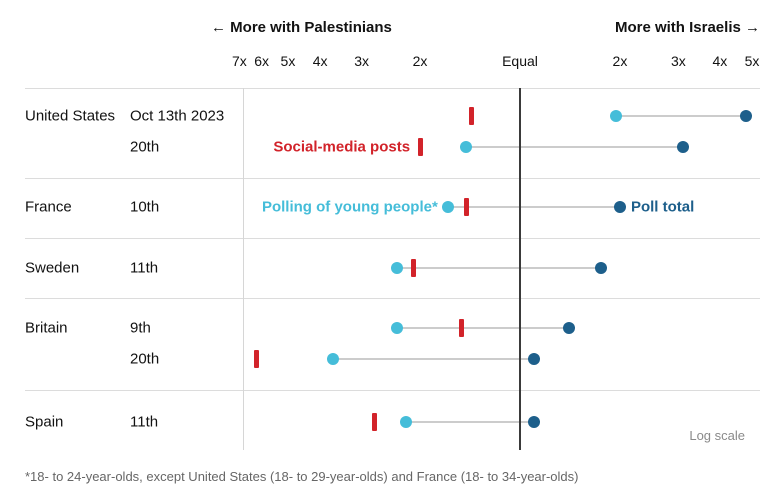 The height and width of the screenshot is (501, 775). I want to click on annotation-total: Poll total, so click(662, 207).